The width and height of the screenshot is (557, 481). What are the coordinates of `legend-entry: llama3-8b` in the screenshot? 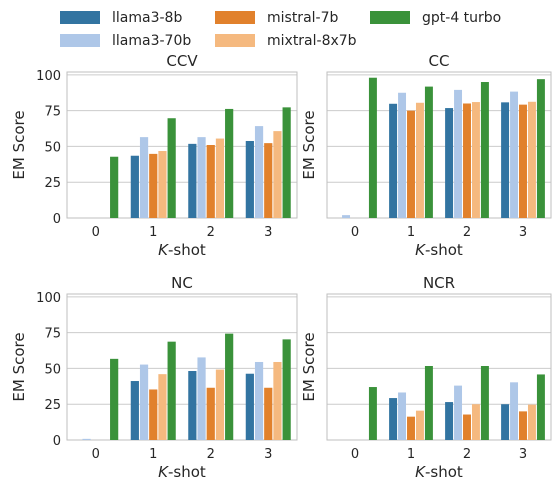 It's located at (121, 18).